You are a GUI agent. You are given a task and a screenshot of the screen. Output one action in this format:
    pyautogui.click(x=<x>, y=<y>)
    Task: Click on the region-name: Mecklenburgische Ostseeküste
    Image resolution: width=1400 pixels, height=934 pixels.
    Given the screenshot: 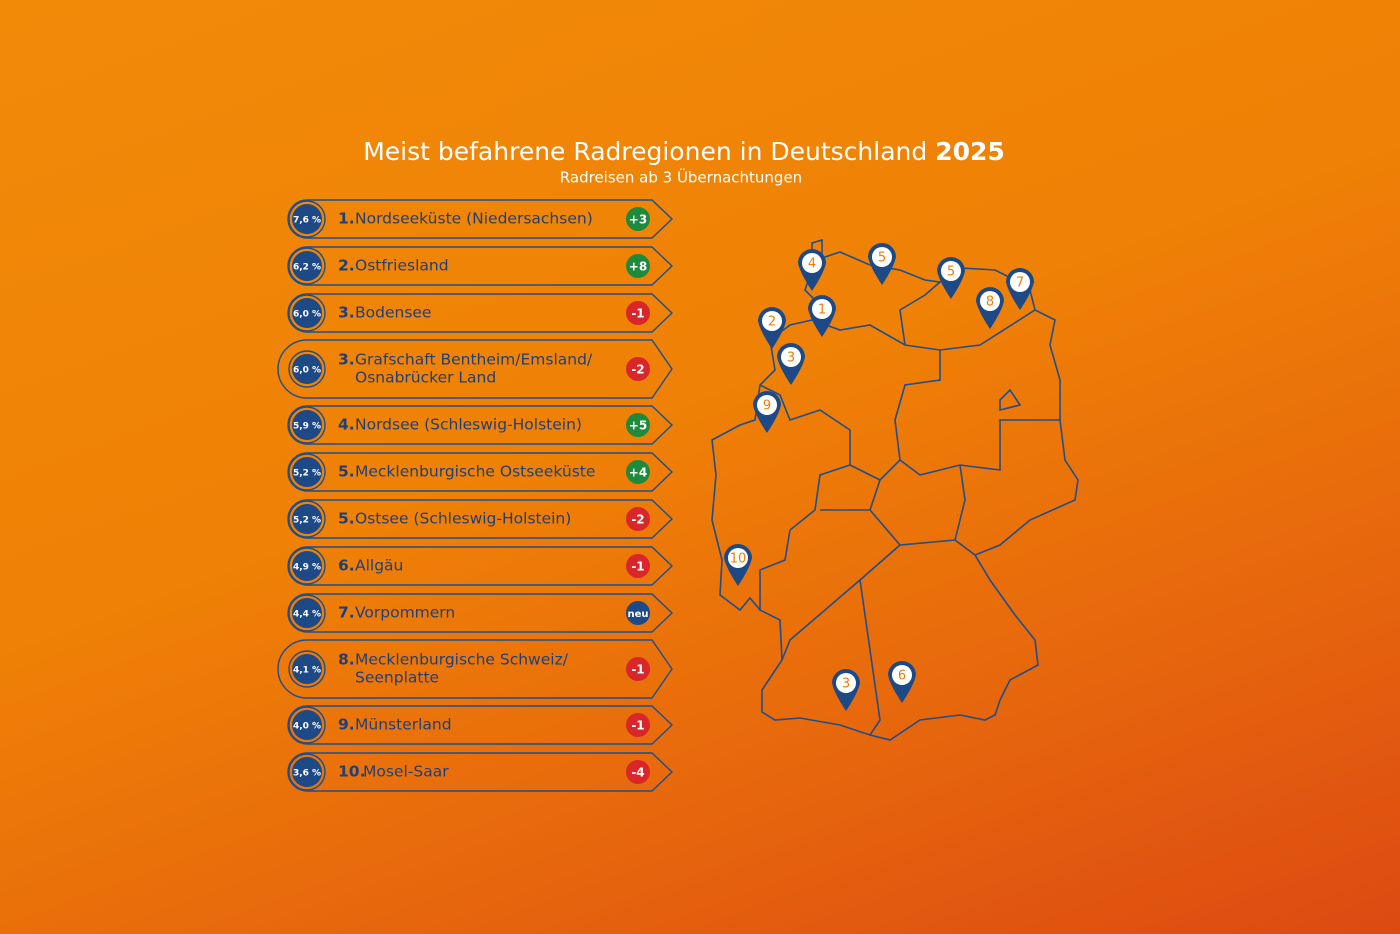 What is the action you would take?
    pyautogui.click(x=475, y=472)
    